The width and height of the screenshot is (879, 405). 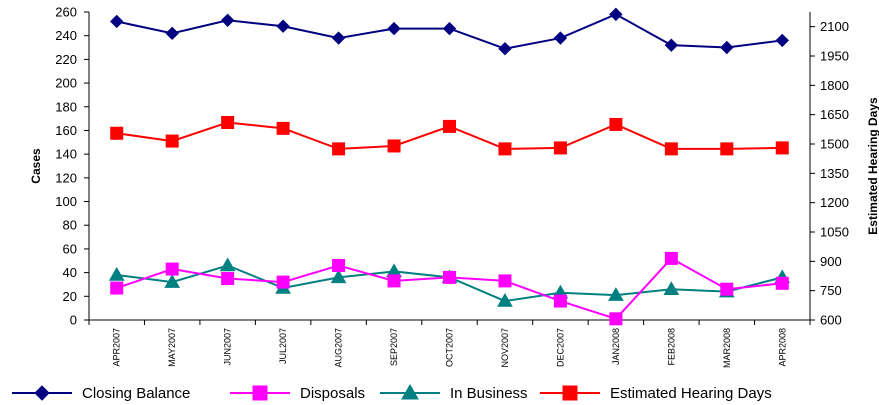 I want to click on y-axis-title: Cases, so click(x=36, y=166).